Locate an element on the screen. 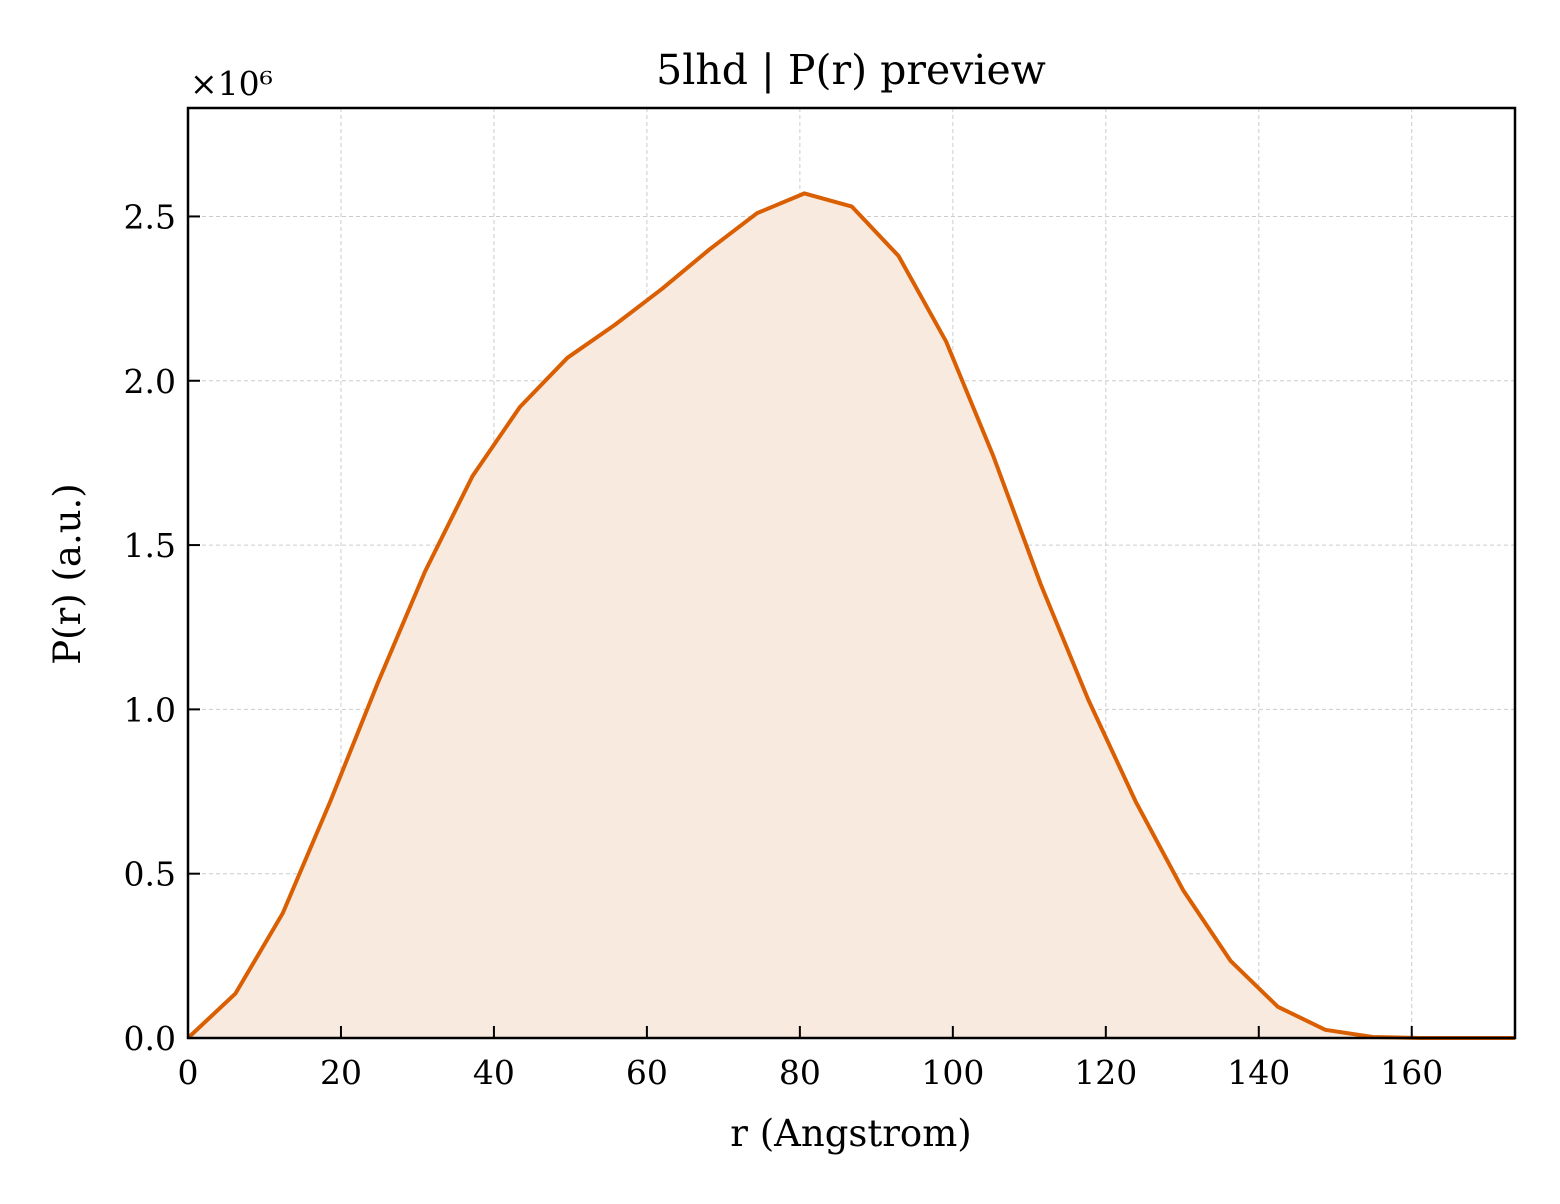 The height and width of the screenshot is (1204, 1560). x-tick-label: 20 is located at coordinates (341, 1072).